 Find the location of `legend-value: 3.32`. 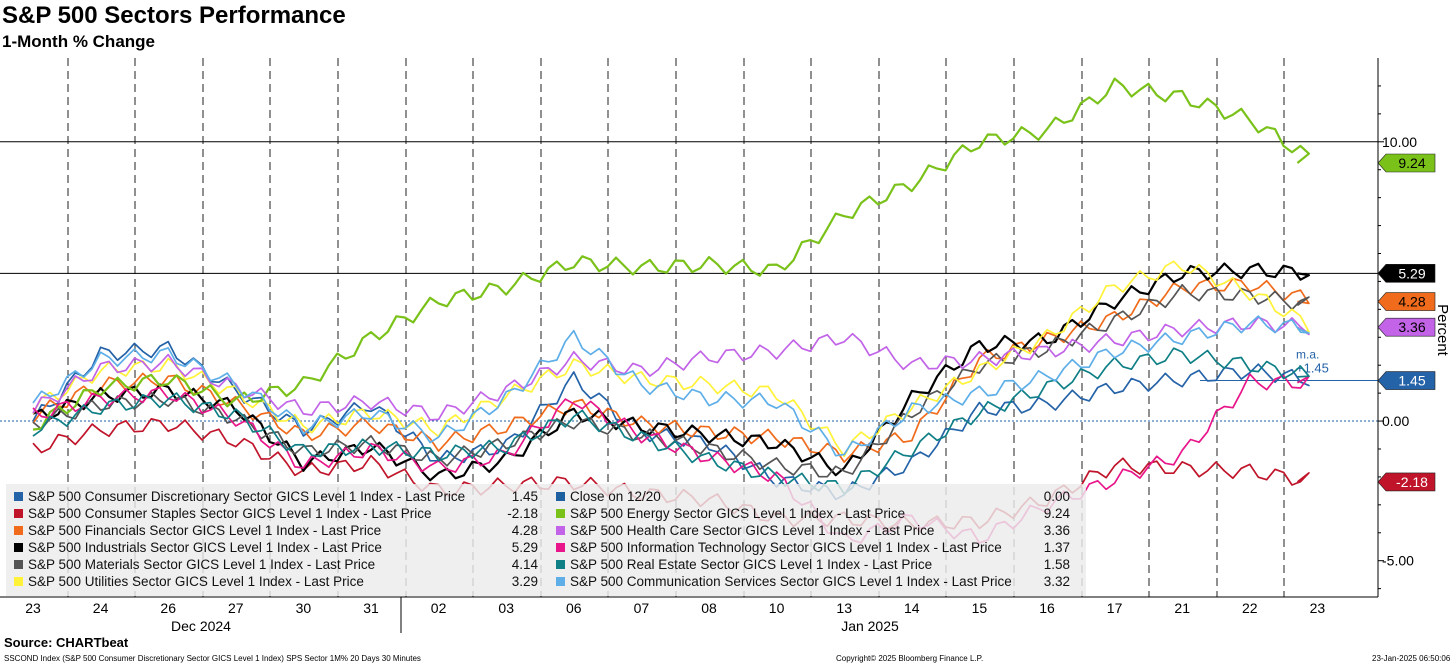

legend-value: 3.32 is located at coordinates (1056, 581).